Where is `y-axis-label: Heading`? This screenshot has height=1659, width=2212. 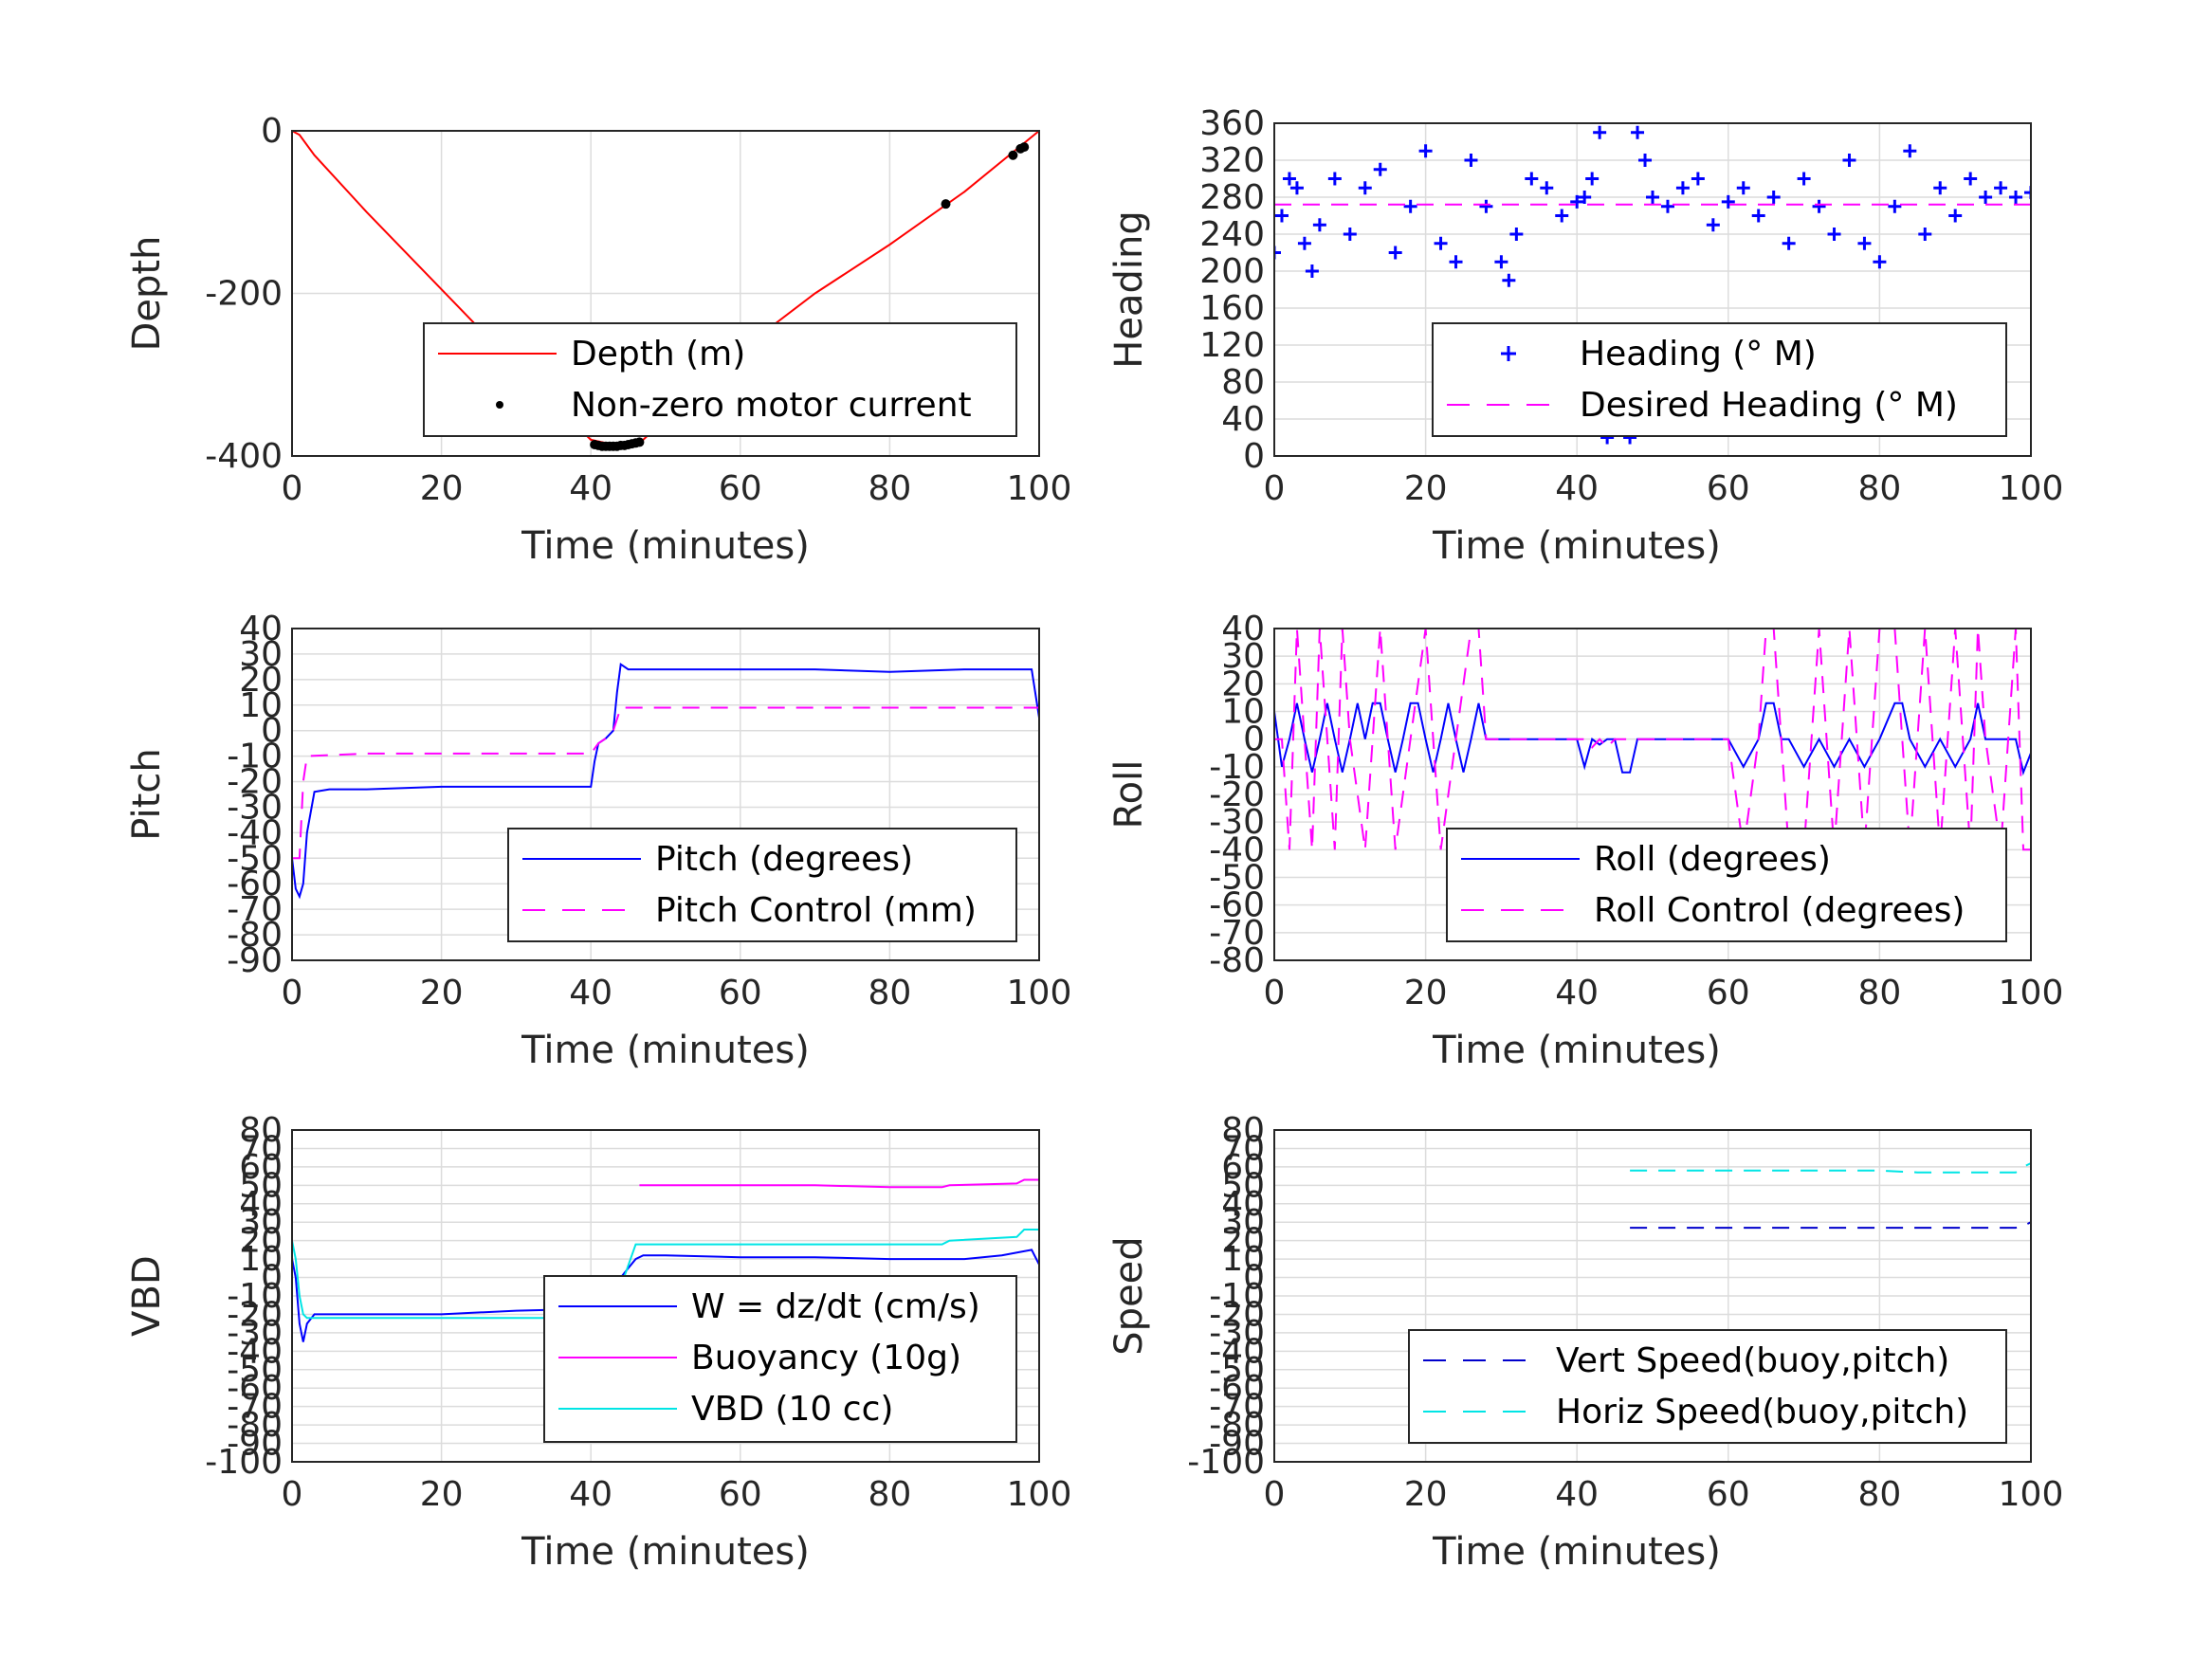
y-axis-label: Heading is located at coordinates (1129, 289).